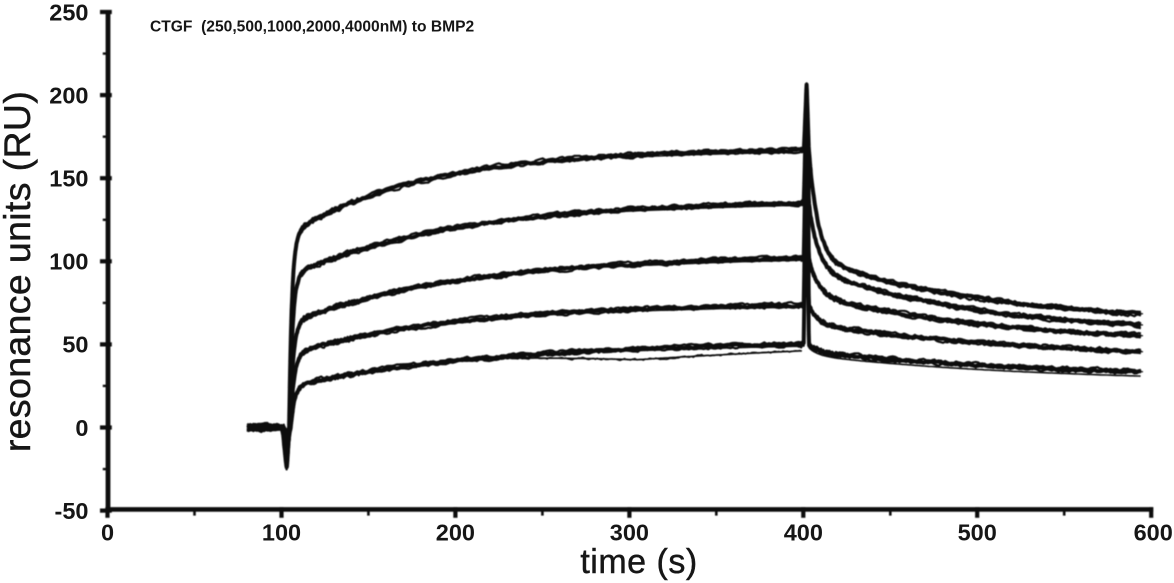 This screenshot has height=583, width=1174. What do you see at coordinates (638, 562) in the screenshot?
I see `svg-text: time (s)` at bounding box center [638, 562].